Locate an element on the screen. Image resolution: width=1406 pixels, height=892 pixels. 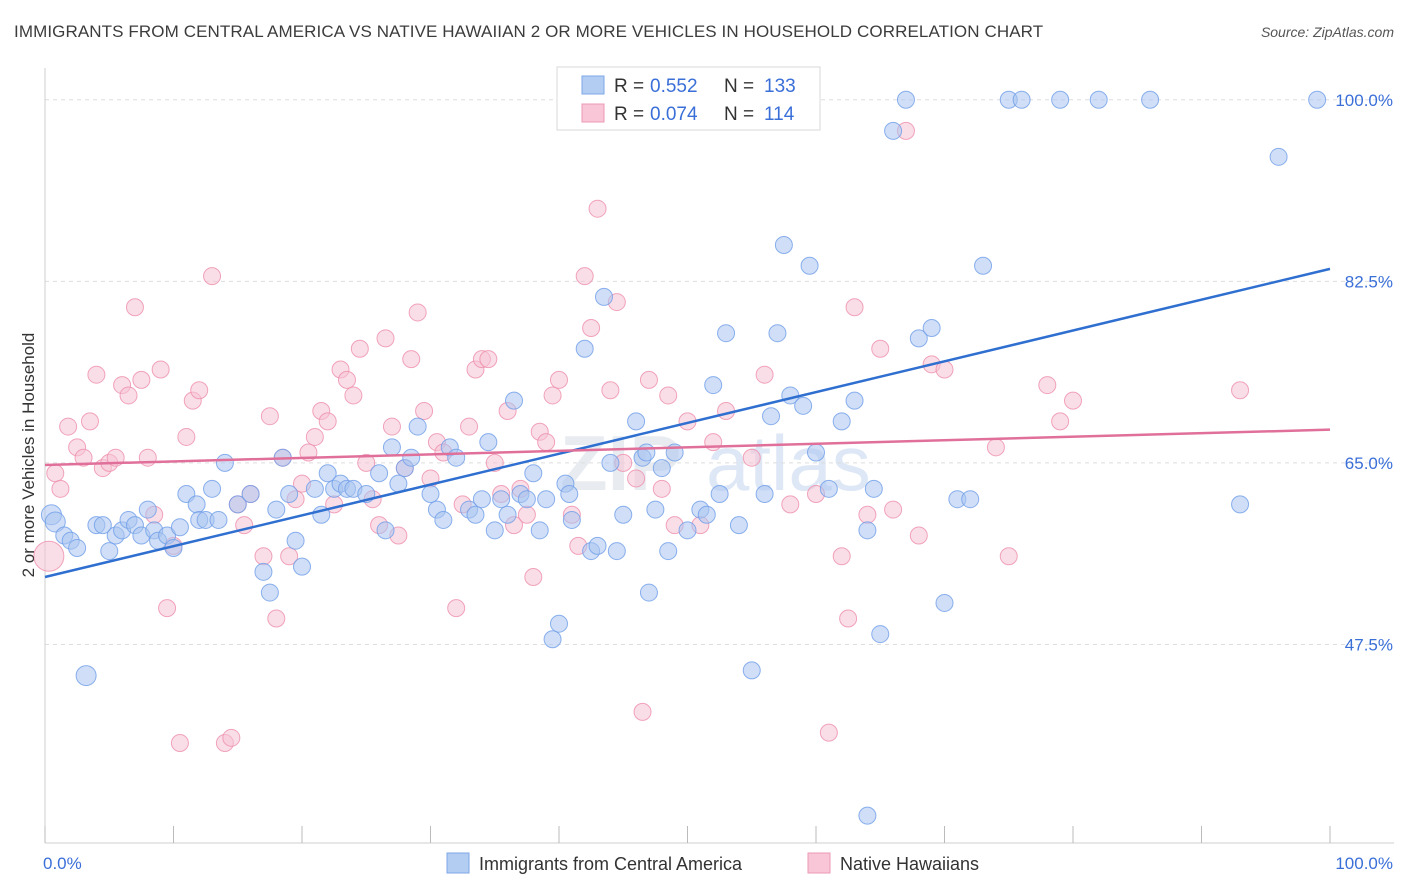
legend-n-value-1: 133 is located at coordinates (780, 86).